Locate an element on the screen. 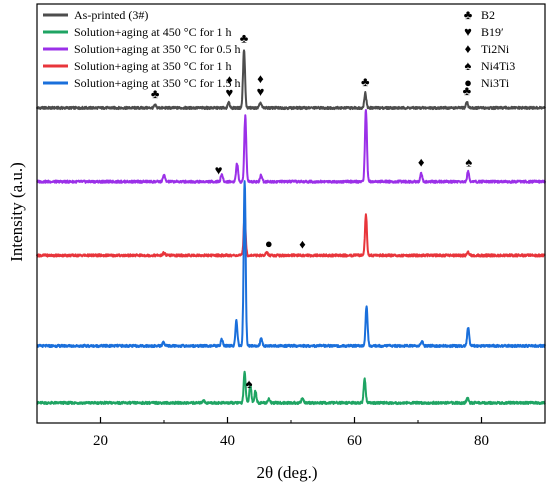 This screenshot has height=491, width=550. symbol-legend-icon: ♦ is located at coordinates (468, 48).